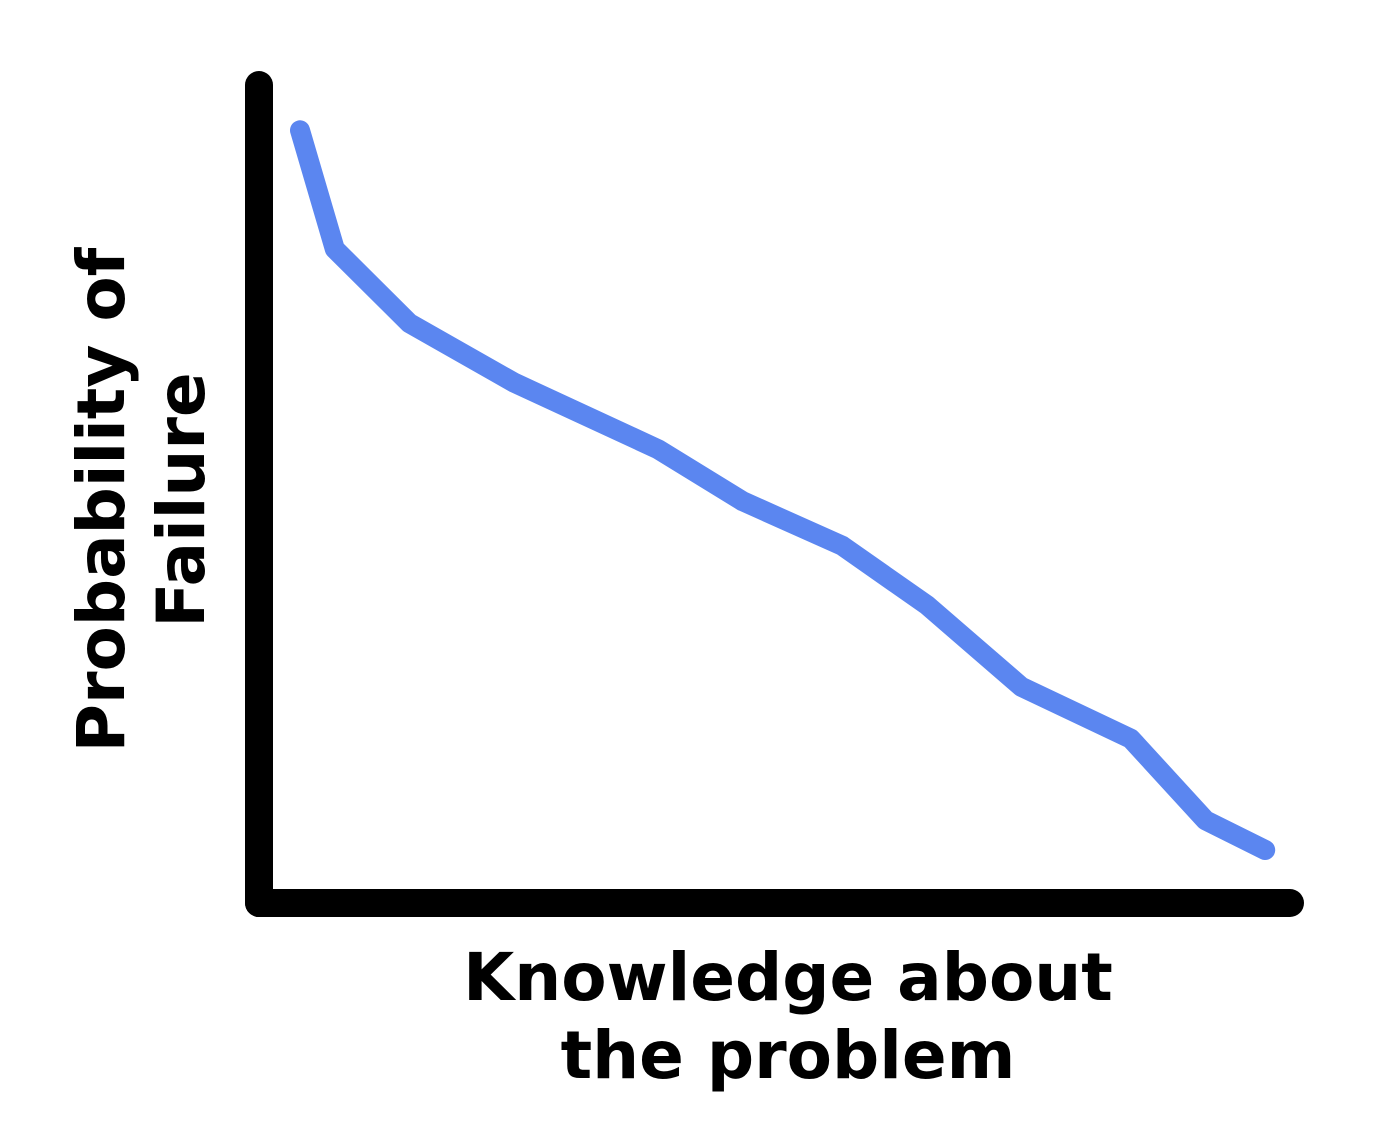 The height and width of the screenshot is (1130, 1400). What do you see at coordinates (788, 977) in the screenshot?
I see `x-axis-label-line-1: Knowledge about` at bounding box center [788, 977].